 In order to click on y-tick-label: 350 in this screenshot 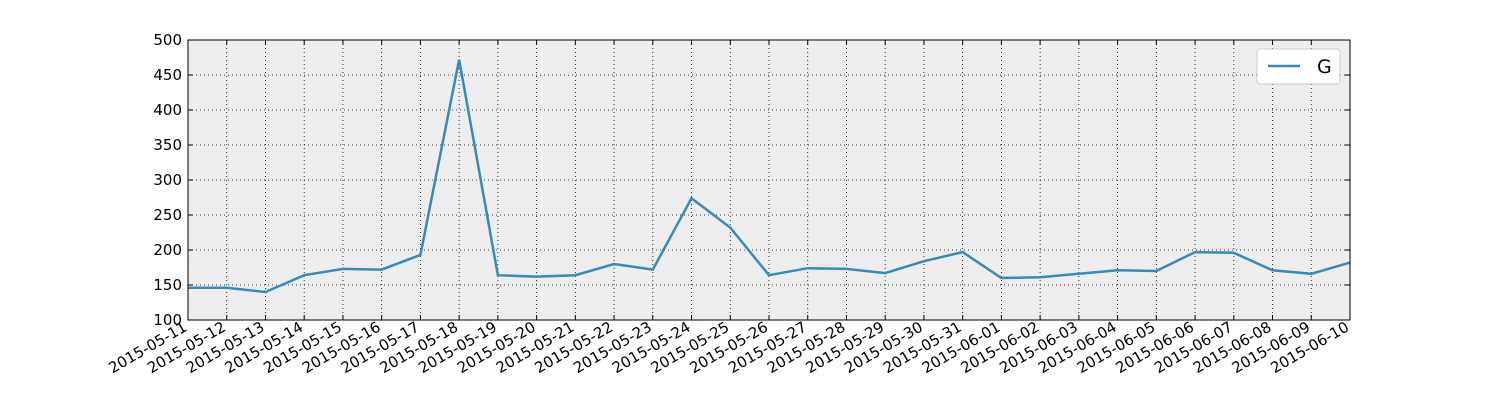, I will do `click(167, 145)`.